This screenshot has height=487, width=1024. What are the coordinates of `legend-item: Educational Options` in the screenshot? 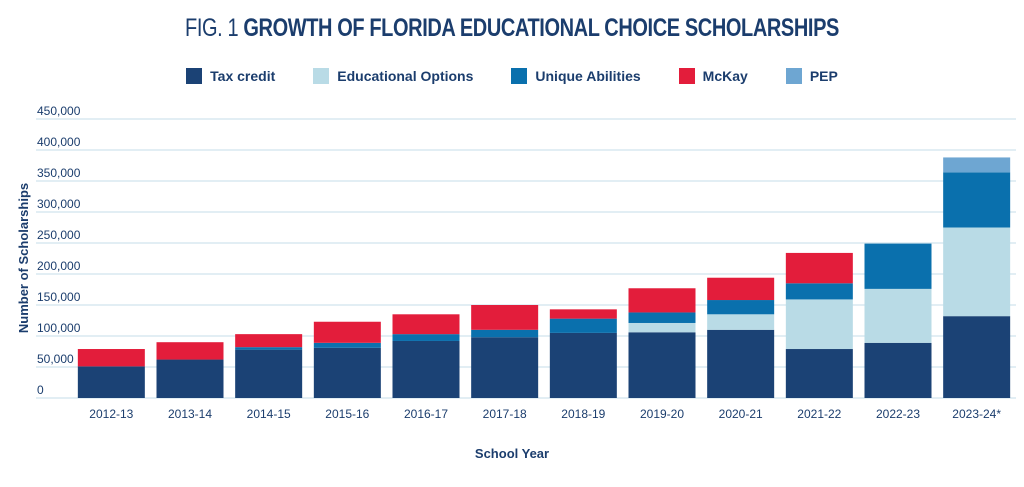 It's located at (393, 76).